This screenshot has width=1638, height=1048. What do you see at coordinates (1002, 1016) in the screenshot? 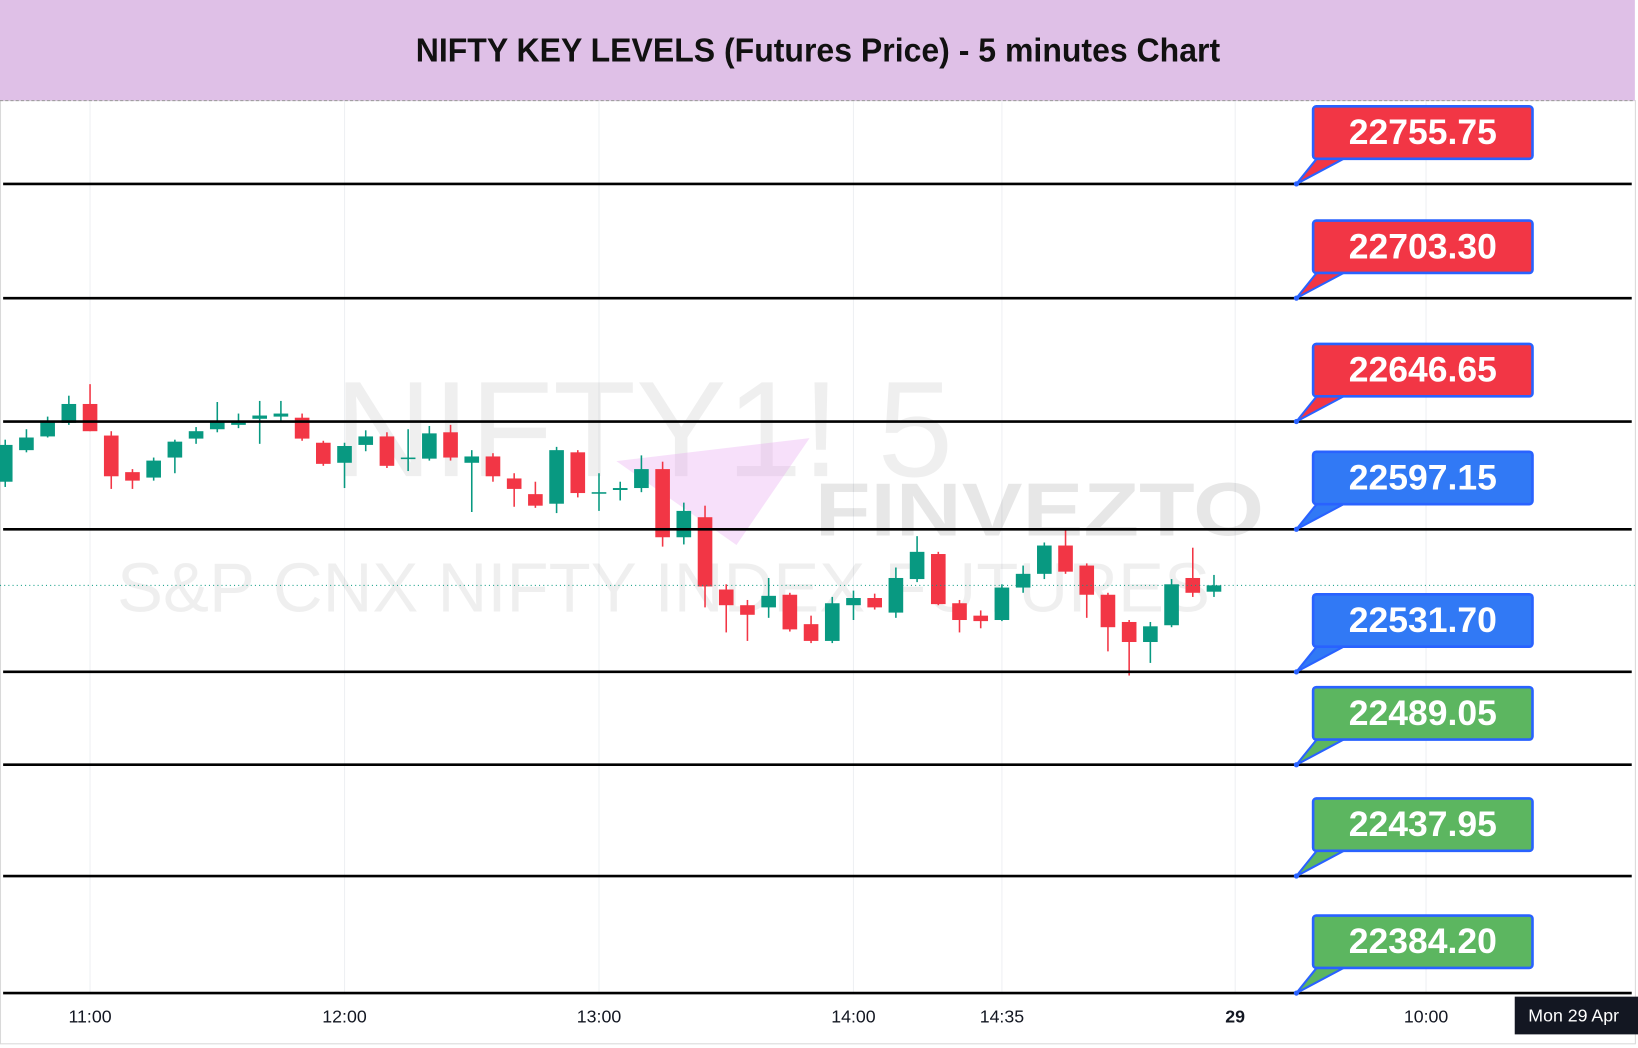
I see `x-tick-label: 14:35` at bounding box center [1002, 1016].